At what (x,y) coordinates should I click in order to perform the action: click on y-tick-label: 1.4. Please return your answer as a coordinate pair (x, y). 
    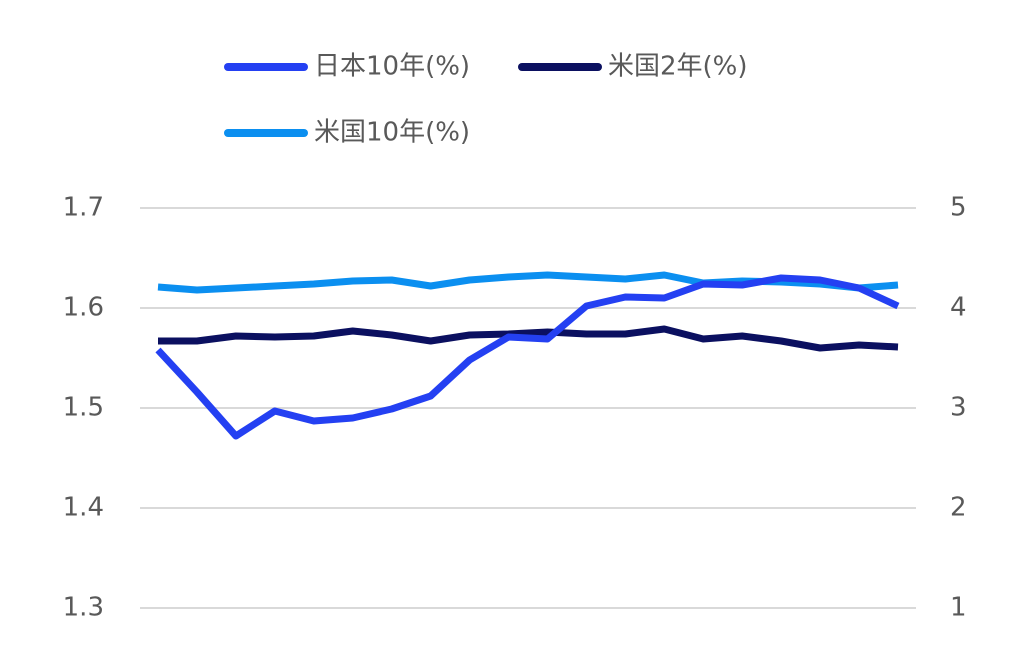
    Looking at the image, I should click on (83, 508).